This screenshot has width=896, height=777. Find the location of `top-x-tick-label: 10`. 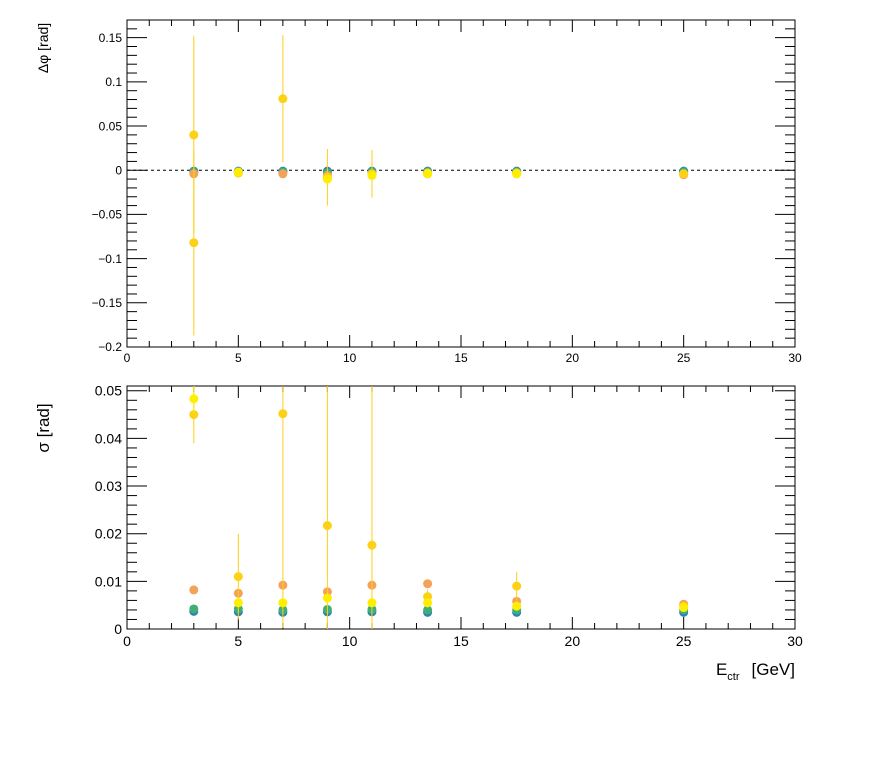

top-x-tick-label: 10 is located at coordinates (350, 358).